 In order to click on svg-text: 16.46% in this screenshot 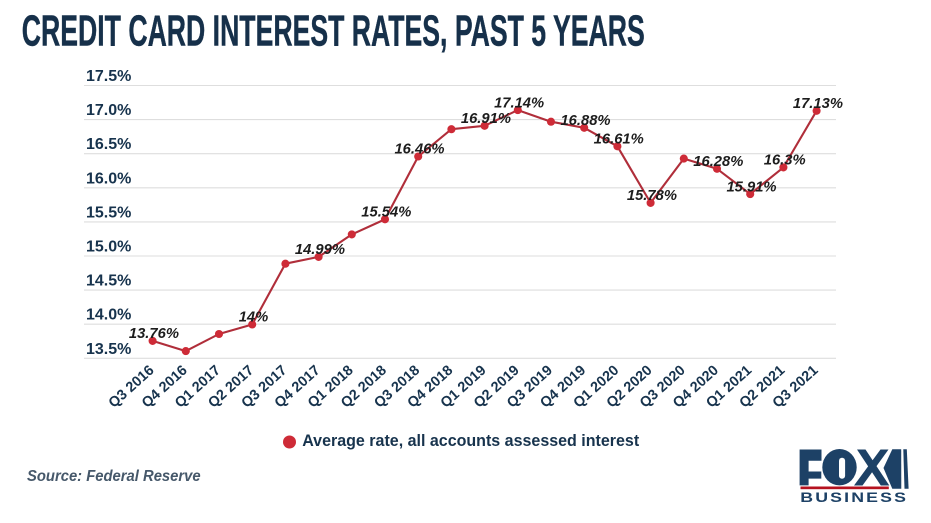, I will do `click(419, 150)`.